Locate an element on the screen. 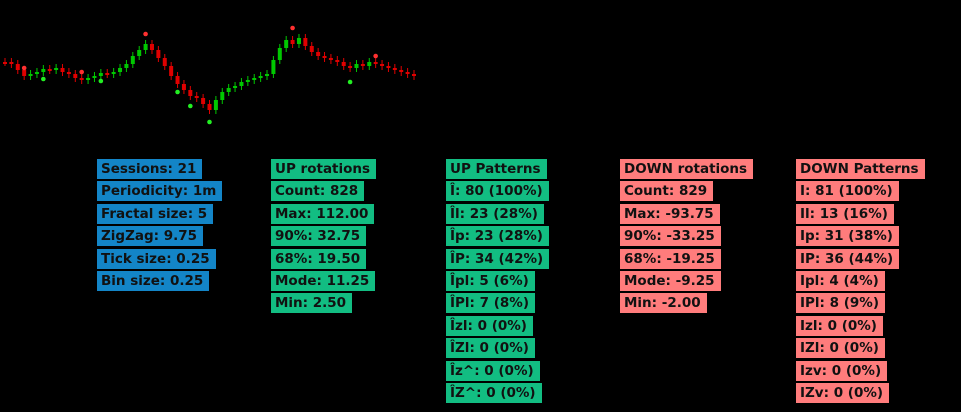 This screenshot has width=961, height=412. down-pattern-item: IP: 36 (44%) is located at coordinates (848, 258).